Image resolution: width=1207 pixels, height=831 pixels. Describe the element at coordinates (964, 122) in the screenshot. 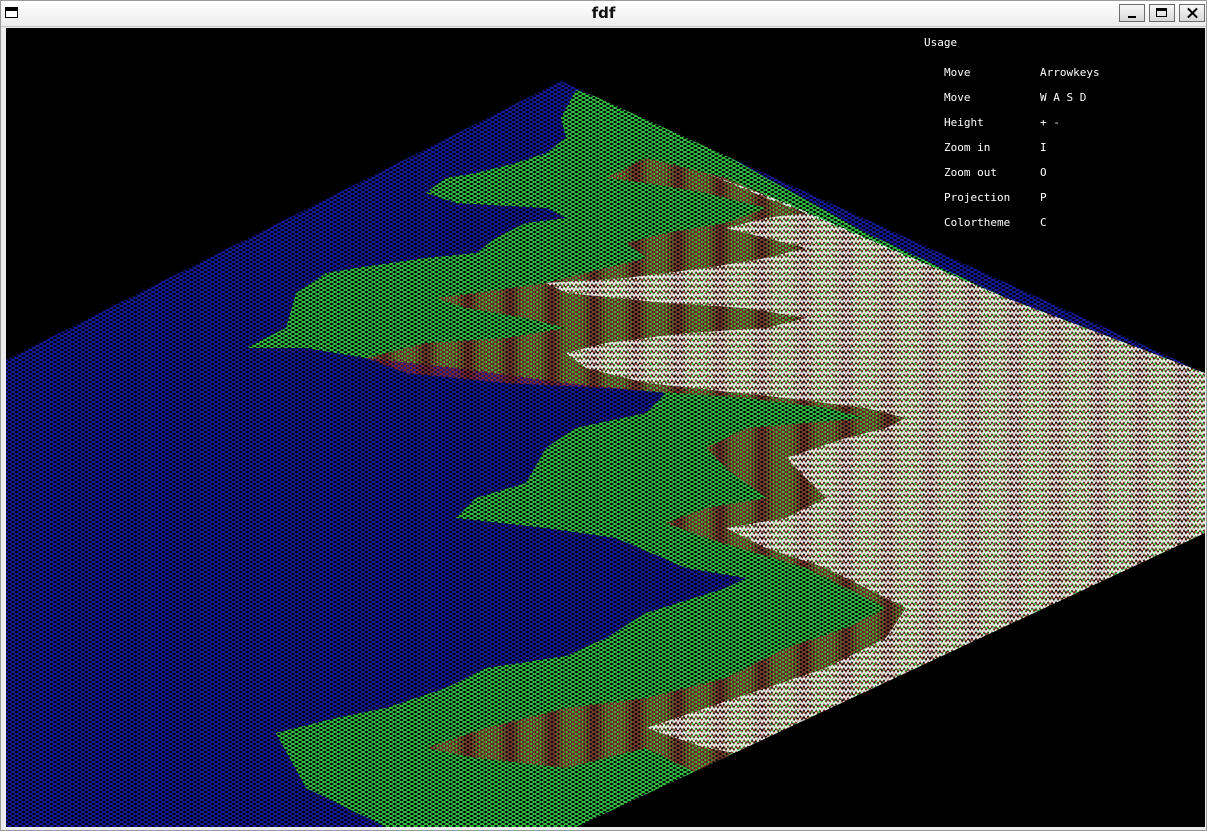

I see `usage-action: Height` at that location.